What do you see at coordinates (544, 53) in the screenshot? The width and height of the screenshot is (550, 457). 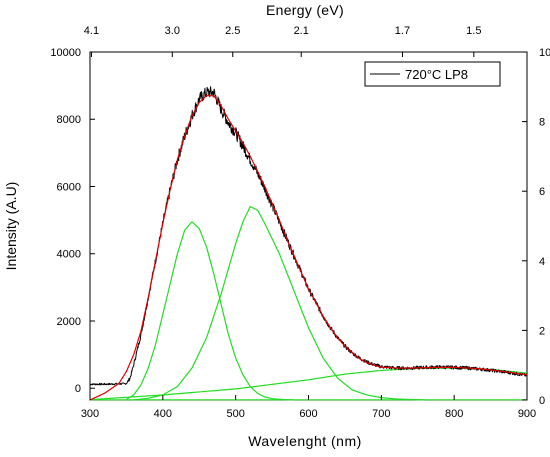 I see `y2-tick-label: 10` at bounding box center [544, 53].